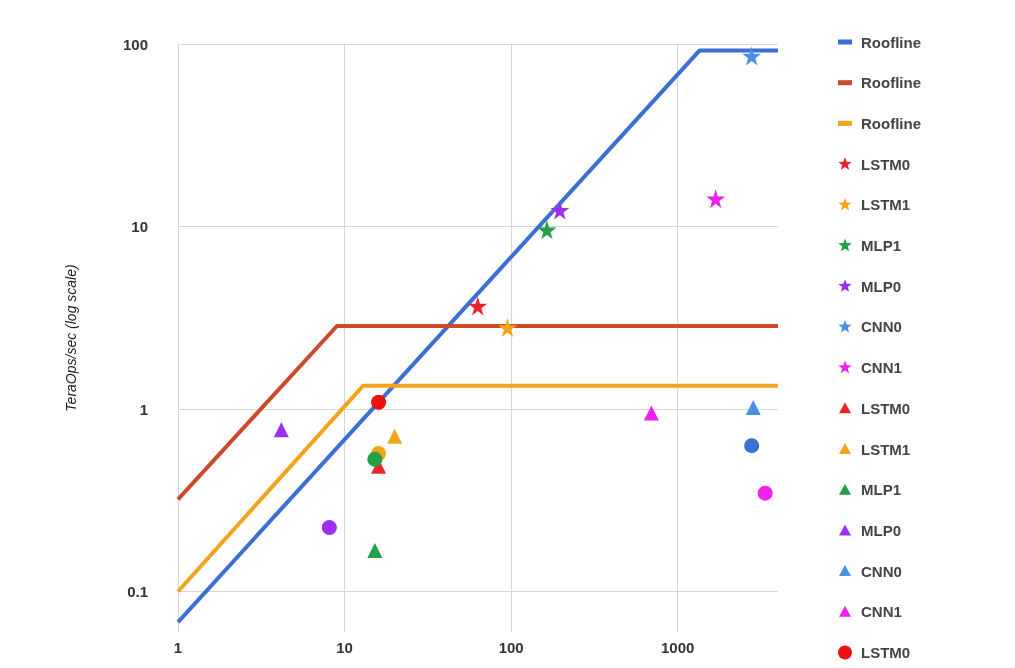 The image size is (1015, 668). I want to click on y-tick-label: 0.1, so click(137, 592).